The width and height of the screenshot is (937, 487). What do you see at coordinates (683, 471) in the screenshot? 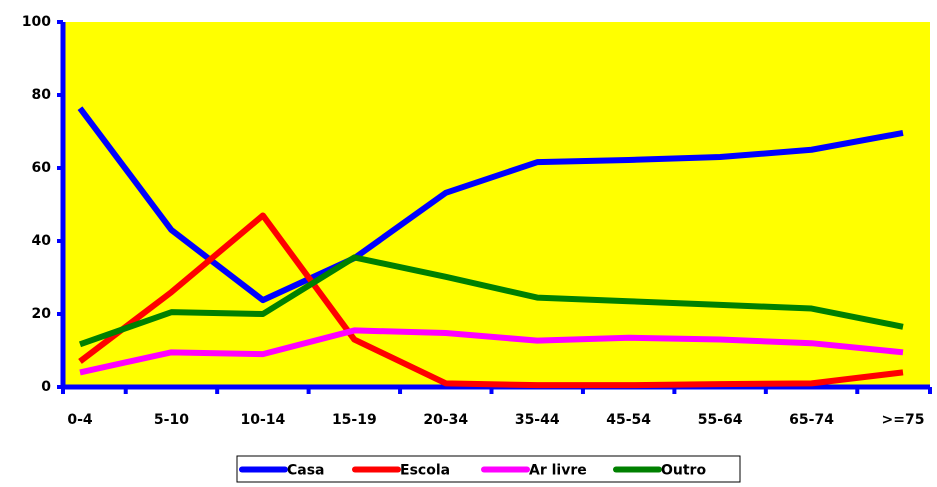
I see `legend-label: Outro` at bounding box center [683, 471].